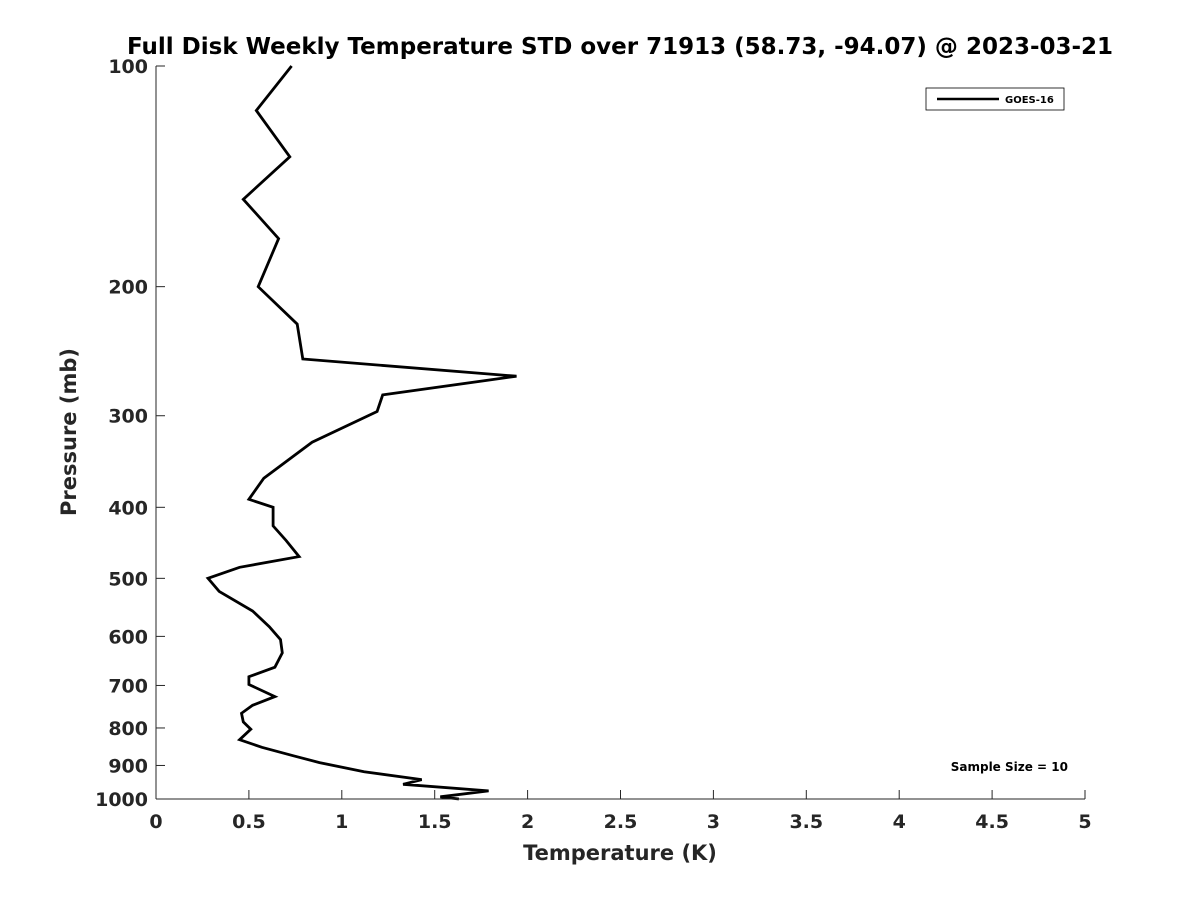 The image size is (1200, 900). I want to click on x-tick-label: 2.5, so click(621, 822).